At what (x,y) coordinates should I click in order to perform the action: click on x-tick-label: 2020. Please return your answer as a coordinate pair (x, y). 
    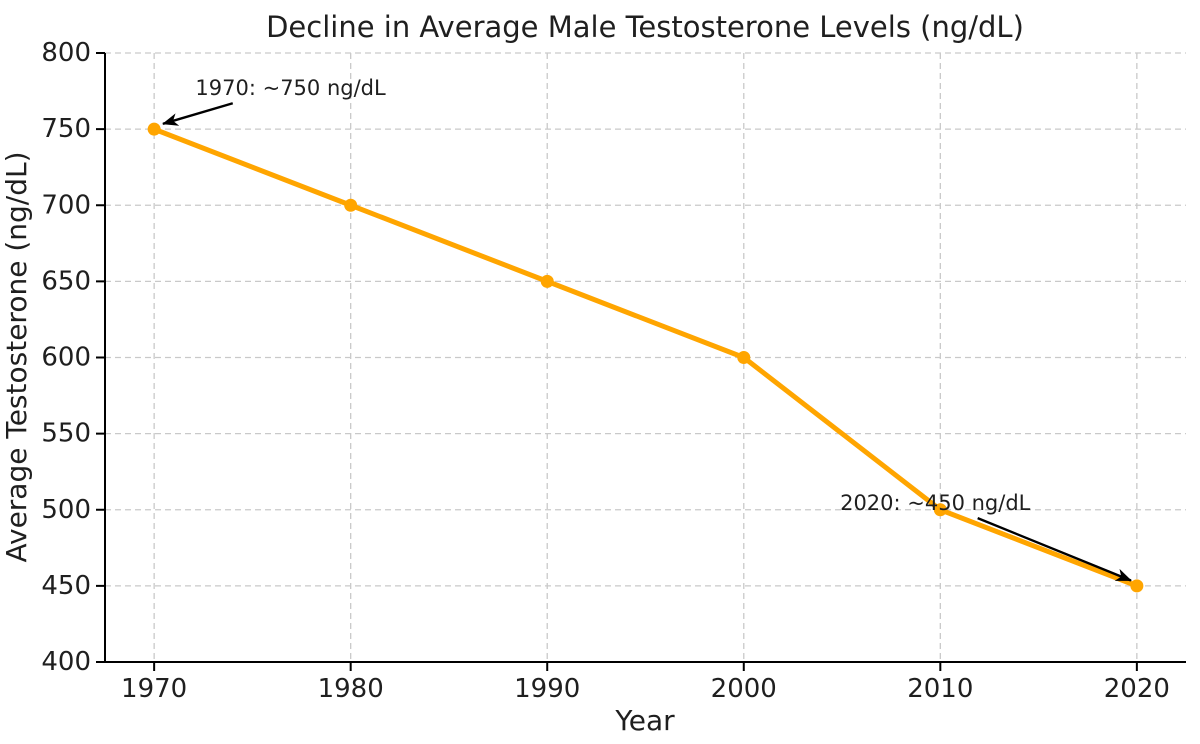
    Looking at the image, I should click on (1137, 689).